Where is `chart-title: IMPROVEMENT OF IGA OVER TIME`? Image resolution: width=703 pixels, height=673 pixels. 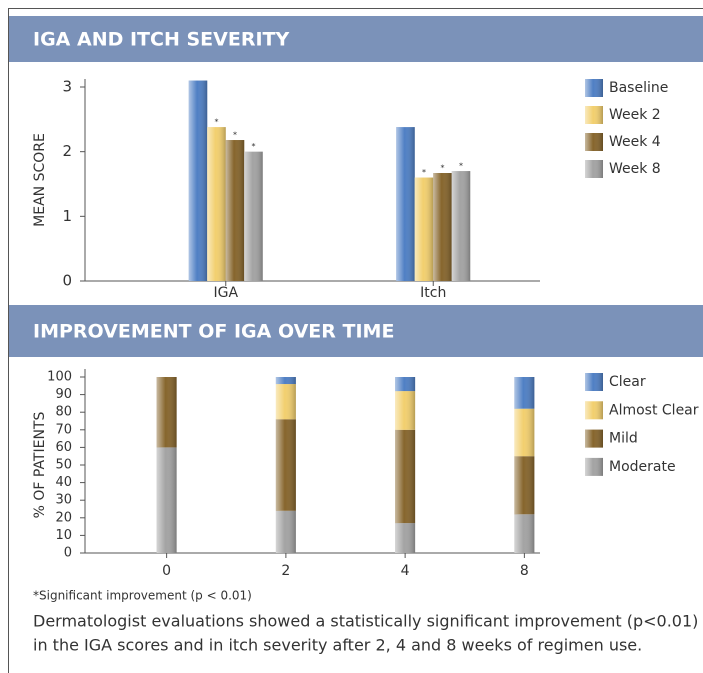
chart-title: IMPROVEMENT OF IGA OVER TIME is located at coordinates (213, 332).